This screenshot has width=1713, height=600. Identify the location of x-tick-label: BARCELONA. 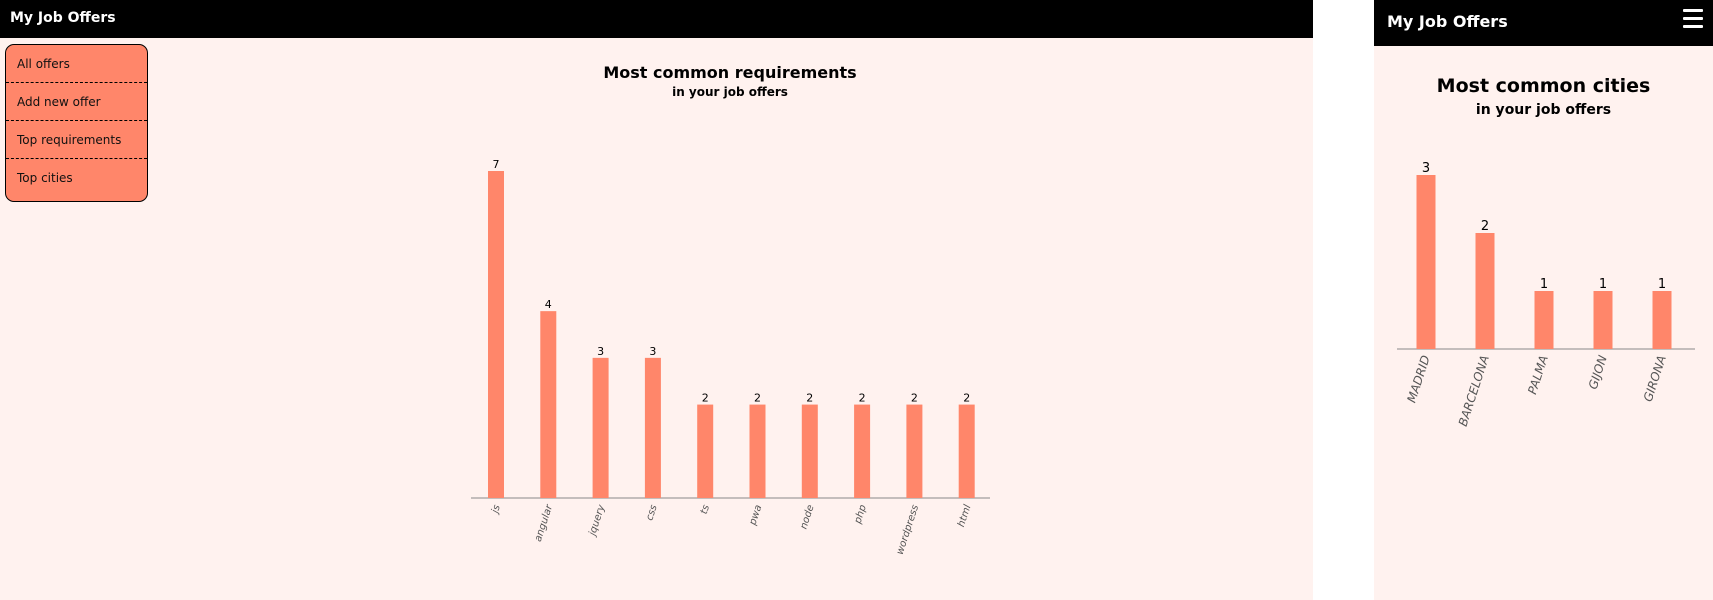
(1474, 391).